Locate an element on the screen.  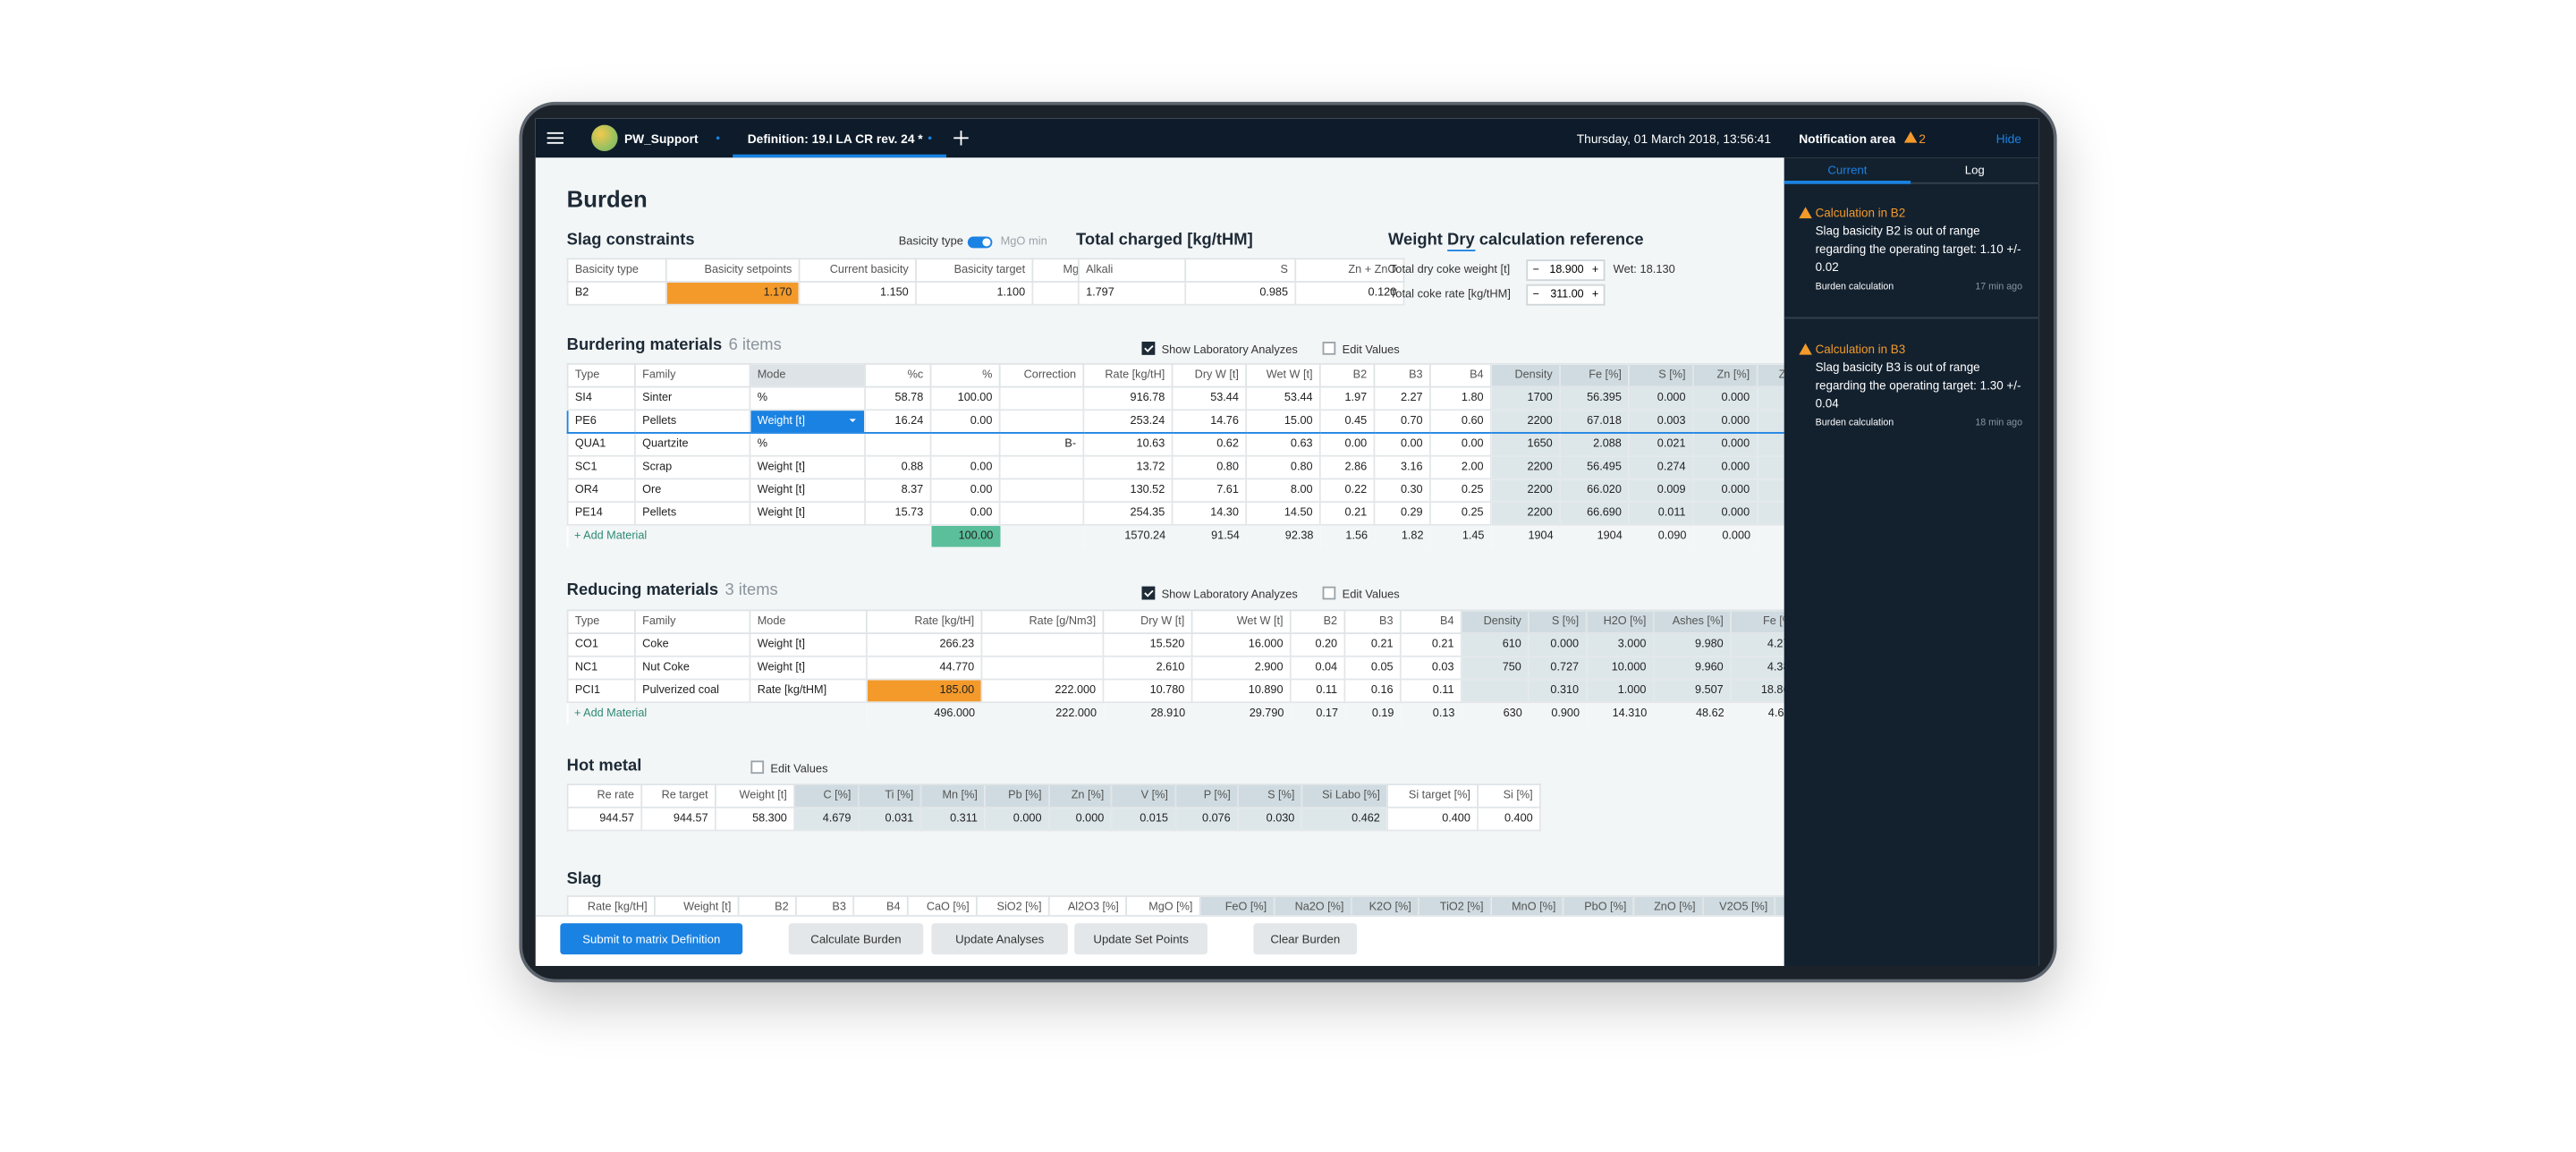
dry-wet-selector: Dry is located at coordinates (1461, 242).